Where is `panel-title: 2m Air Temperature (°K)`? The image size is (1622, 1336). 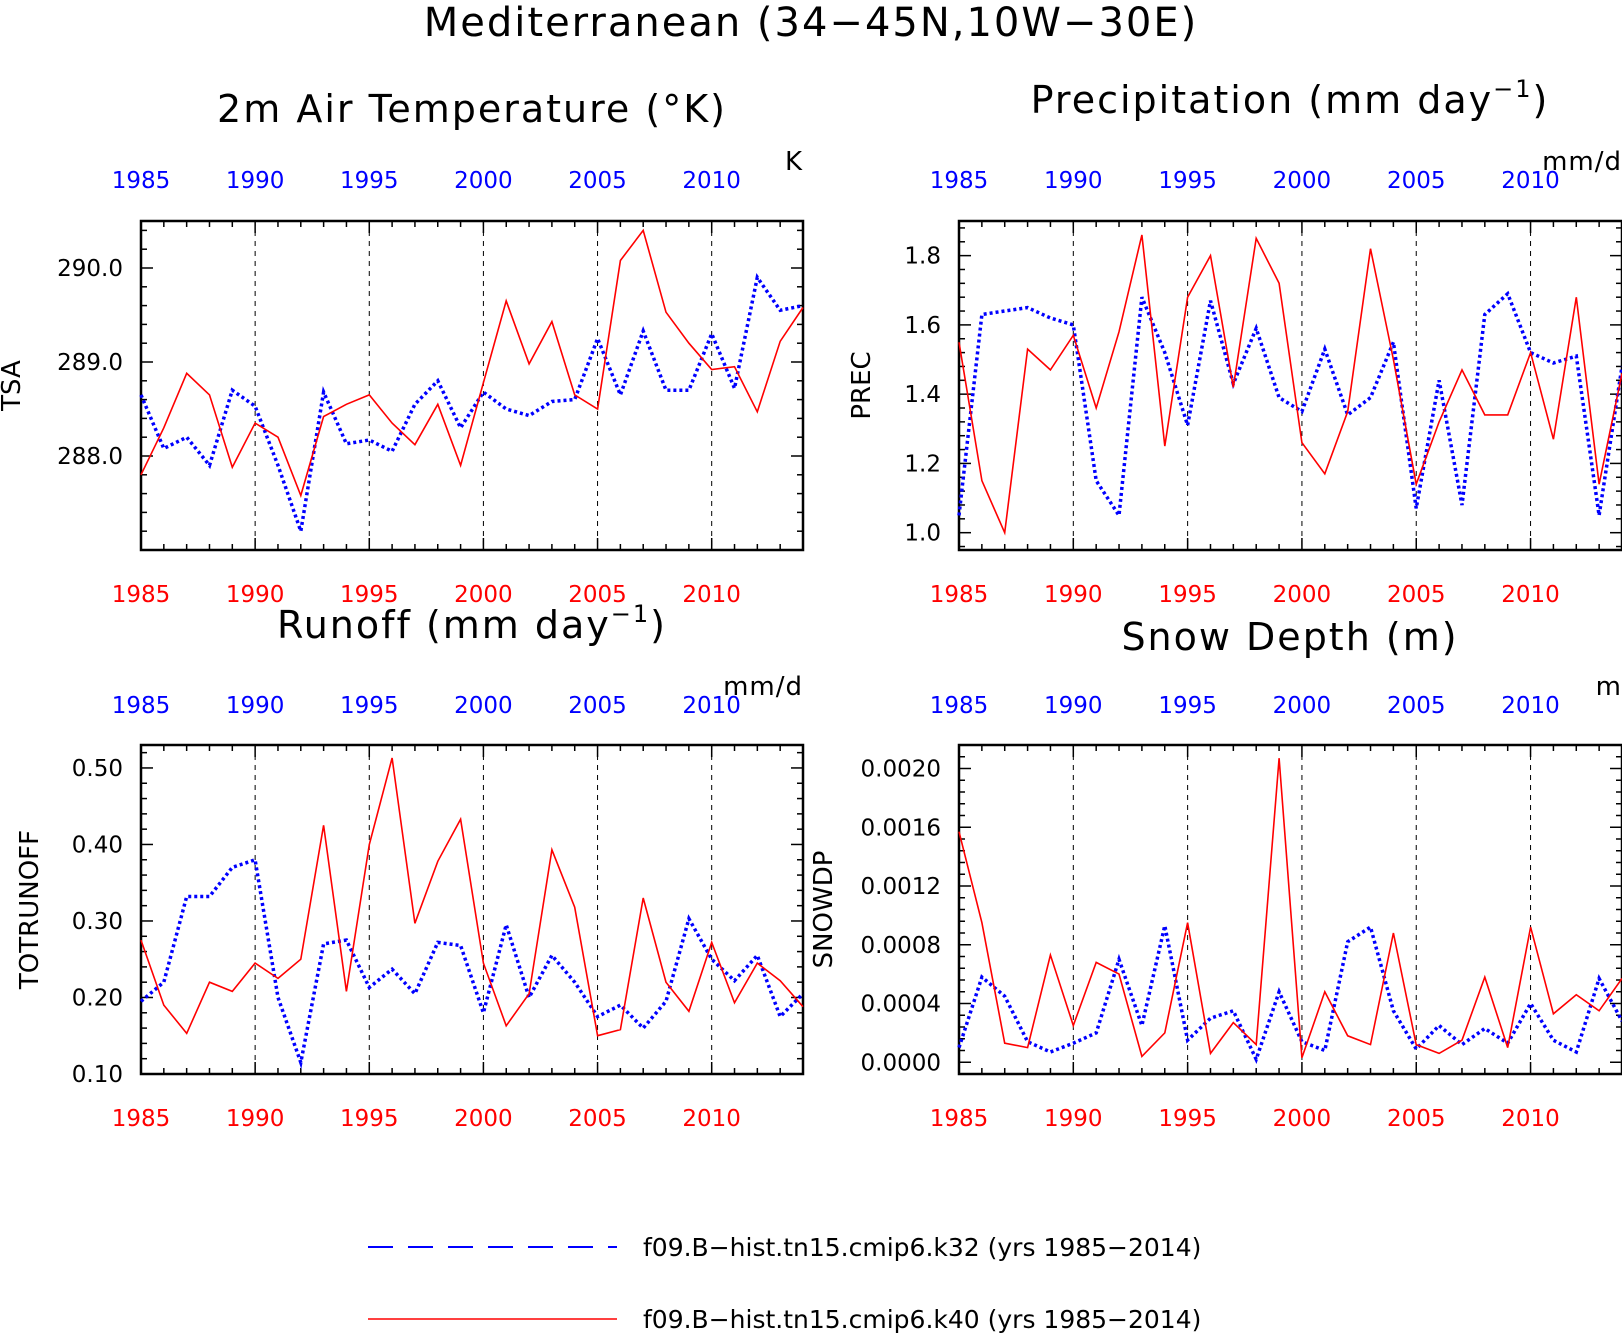 panel-title: 2m Air Temperature (°K) is located at coordinates (472, 109).